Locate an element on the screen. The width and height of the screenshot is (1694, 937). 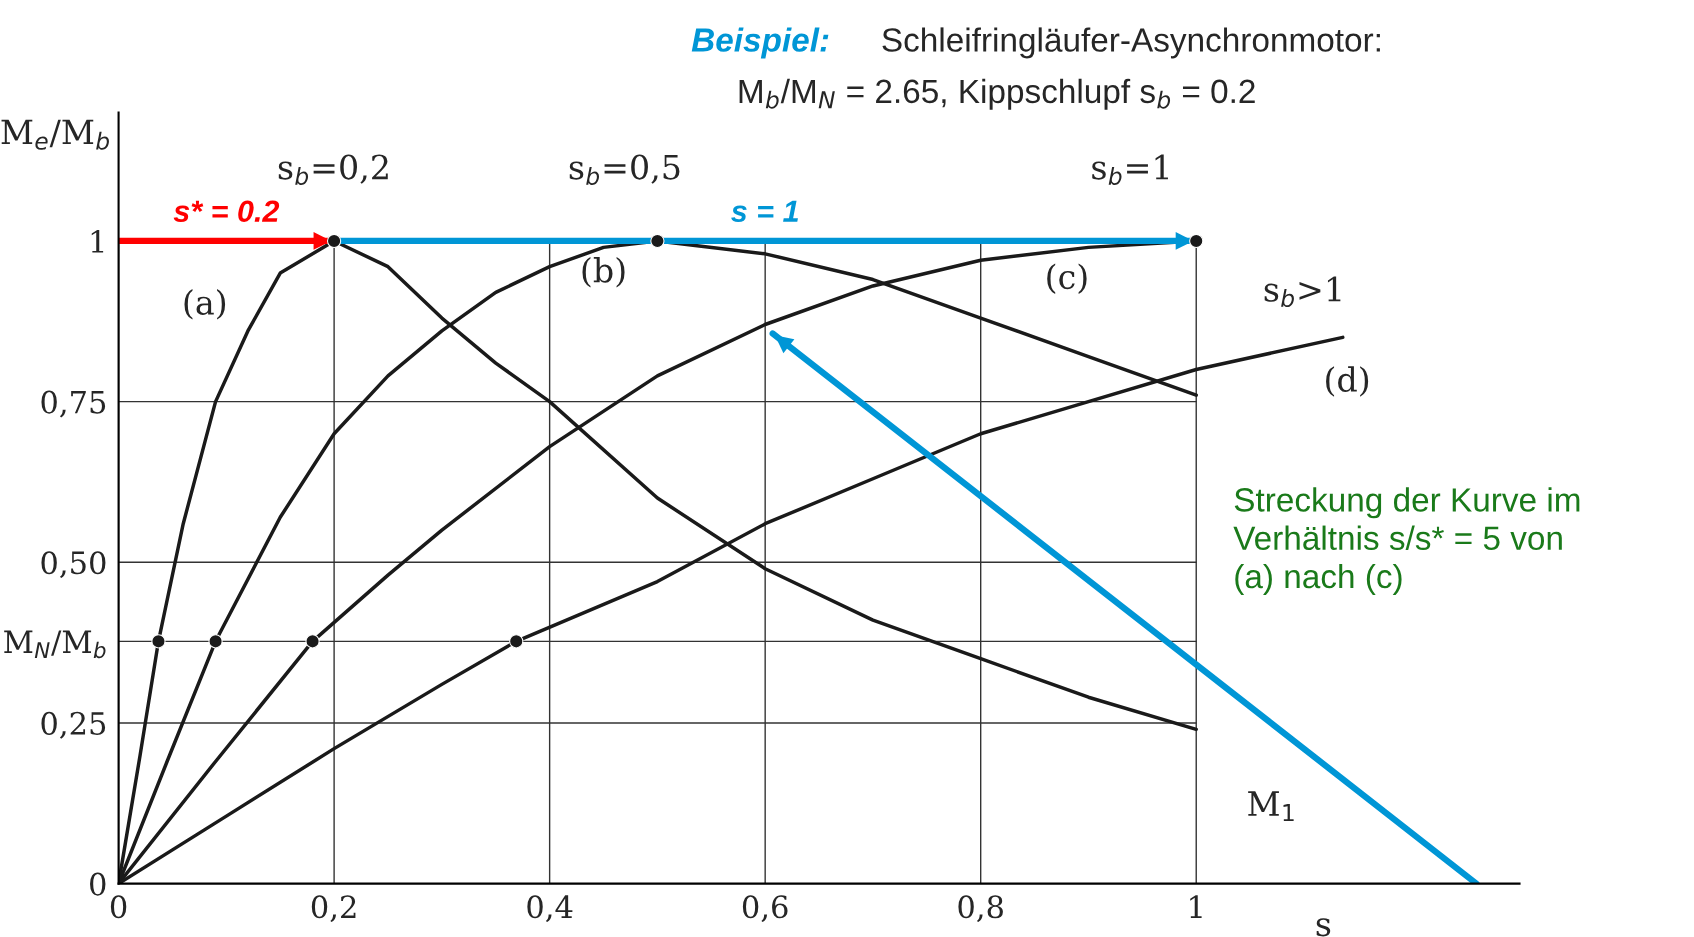
text: M$_{b}$/M$_{N}$ = 2.65, Kippschlupf s$_{b}$ = 0.2 is located at coordinates (997, 94).